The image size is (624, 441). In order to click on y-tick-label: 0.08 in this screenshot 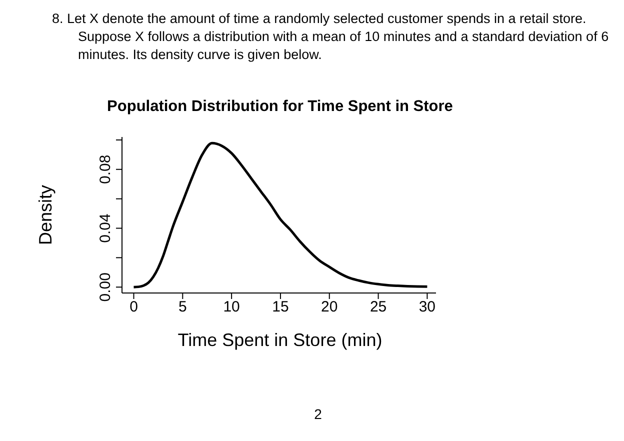, I will do `click(105, 169)`.